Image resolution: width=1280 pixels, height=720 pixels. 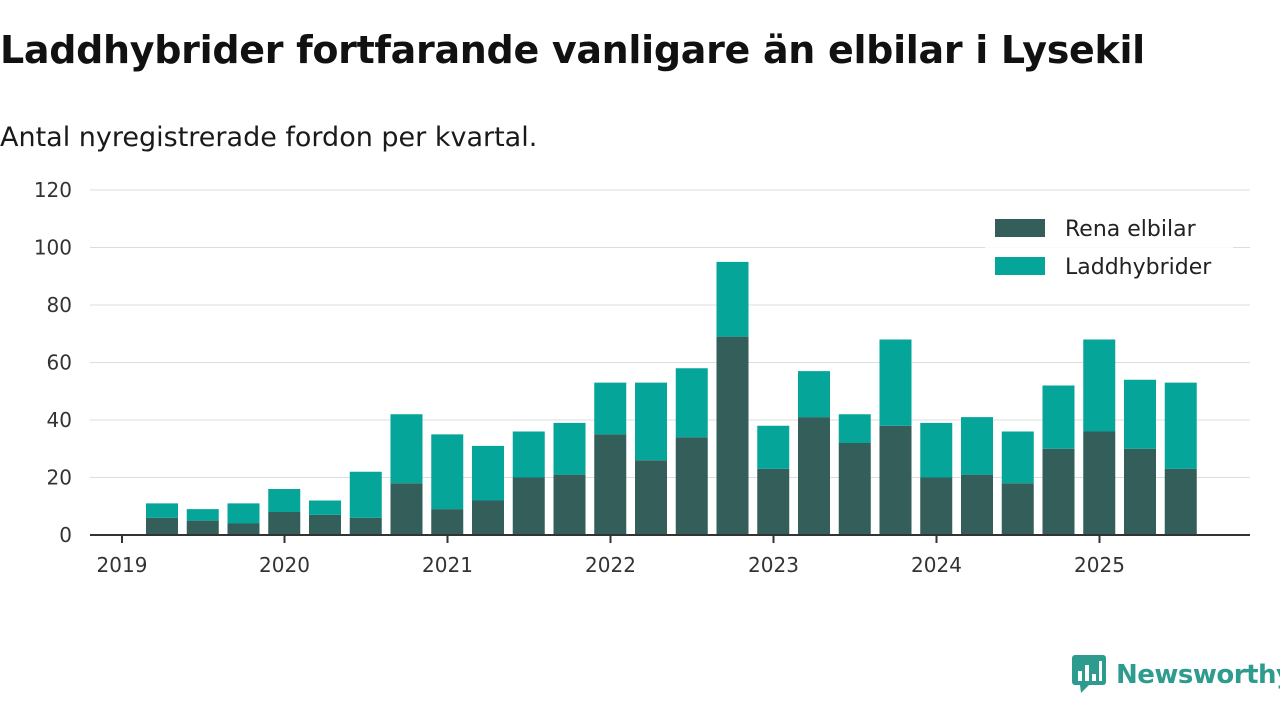 I want to click on newsworthy-logo: Newsworthy, so click(x=1176, y=675).